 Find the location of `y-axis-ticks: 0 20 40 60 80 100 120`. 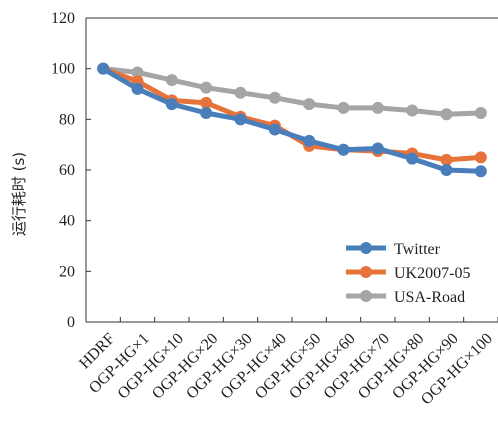

y-axis-ticks: 0 20 40 60 80 100 120 is located at coordinates (71, 170).